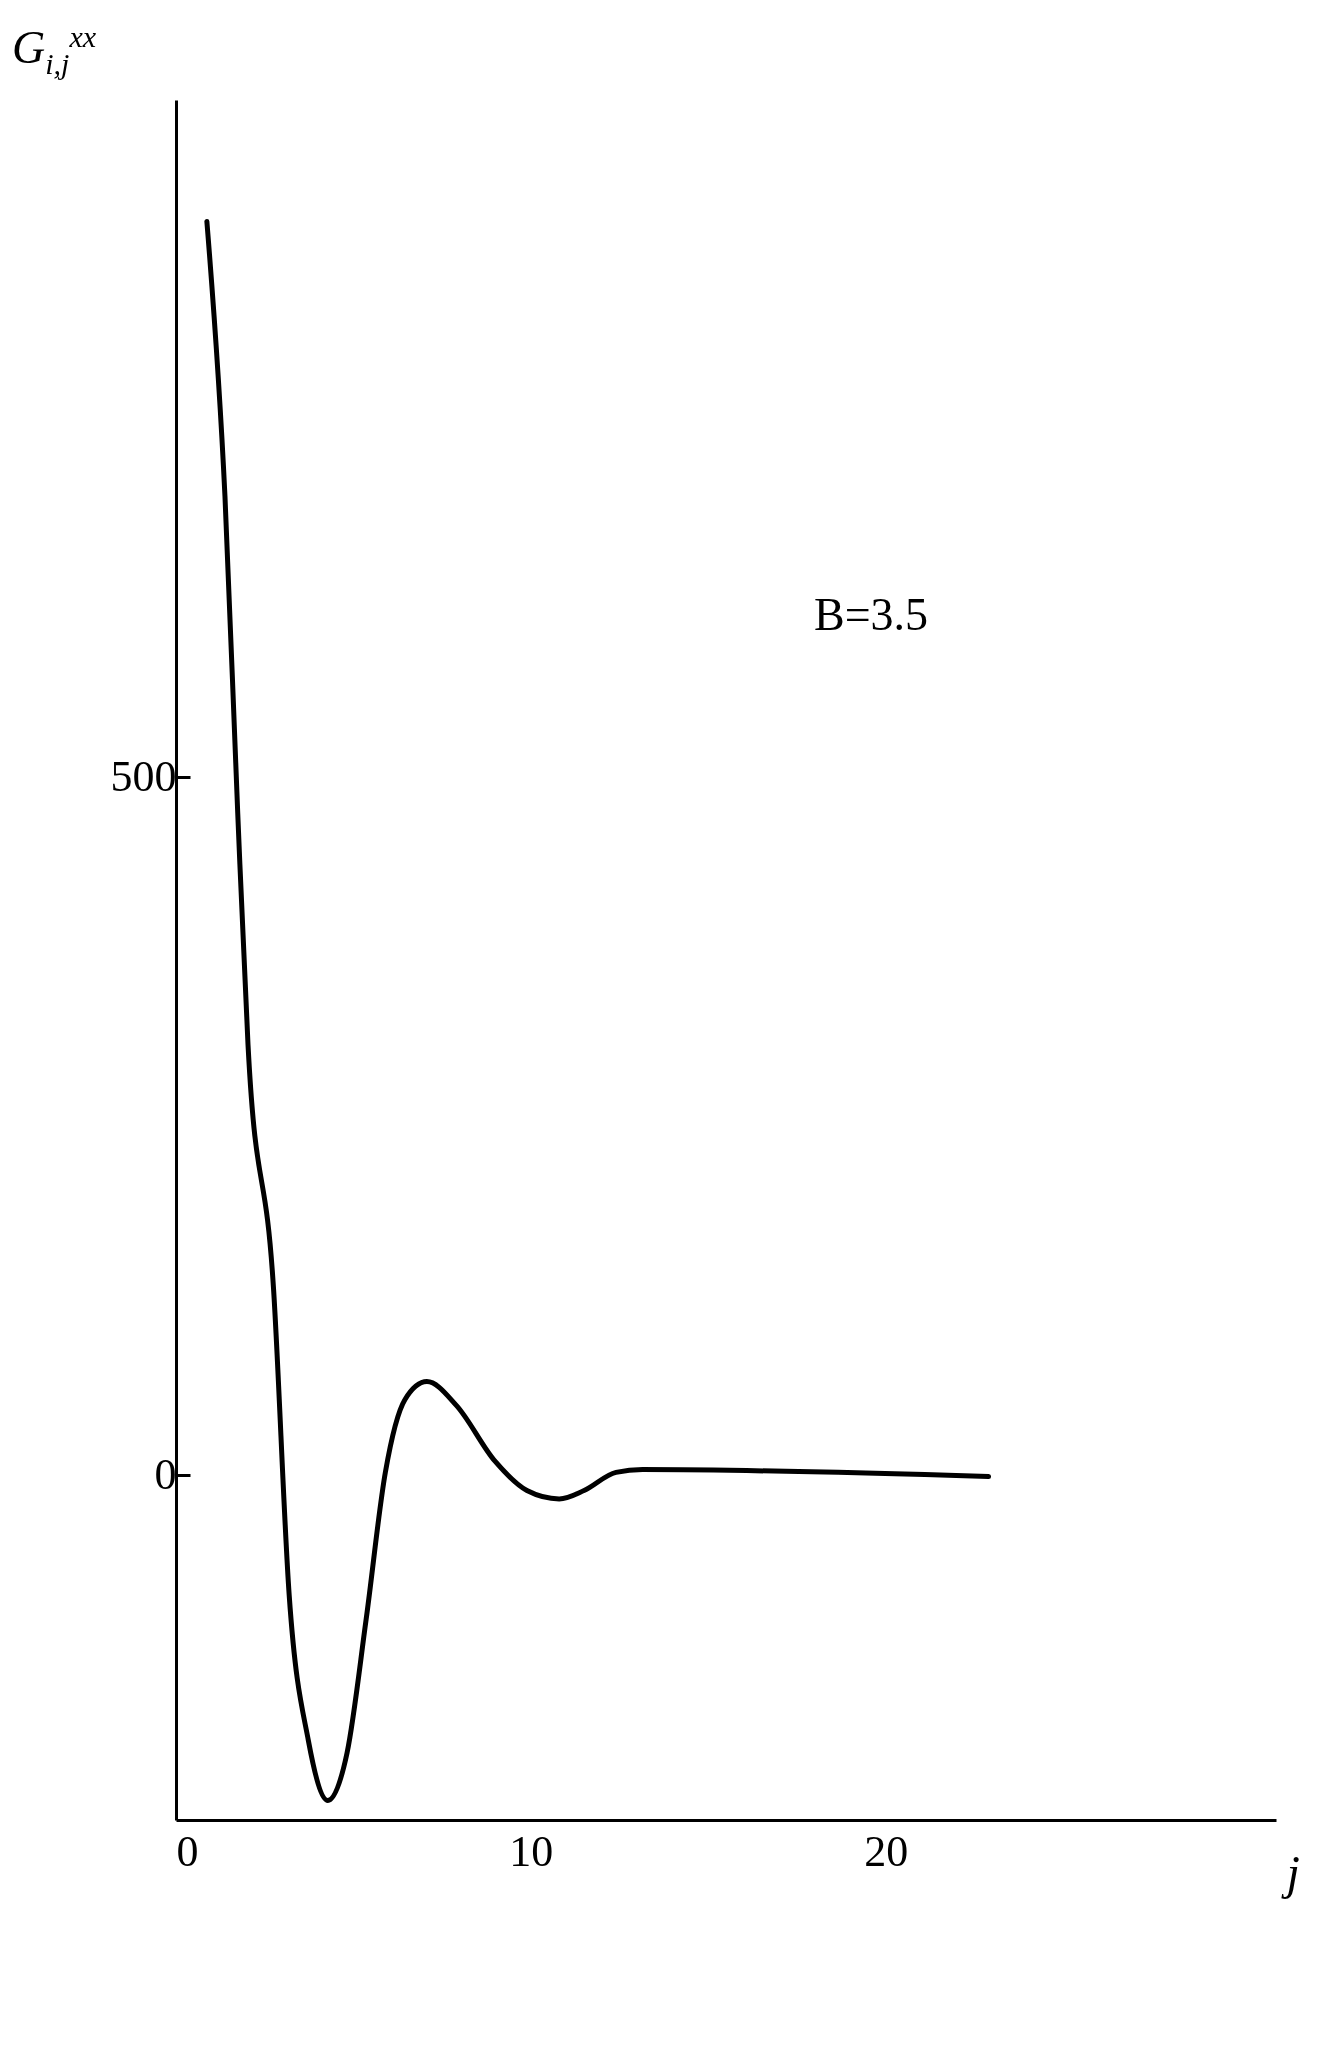  Describe the element at coordinates (143, 776) in the screenshot. I see `y-tick-label: 500` at that location.